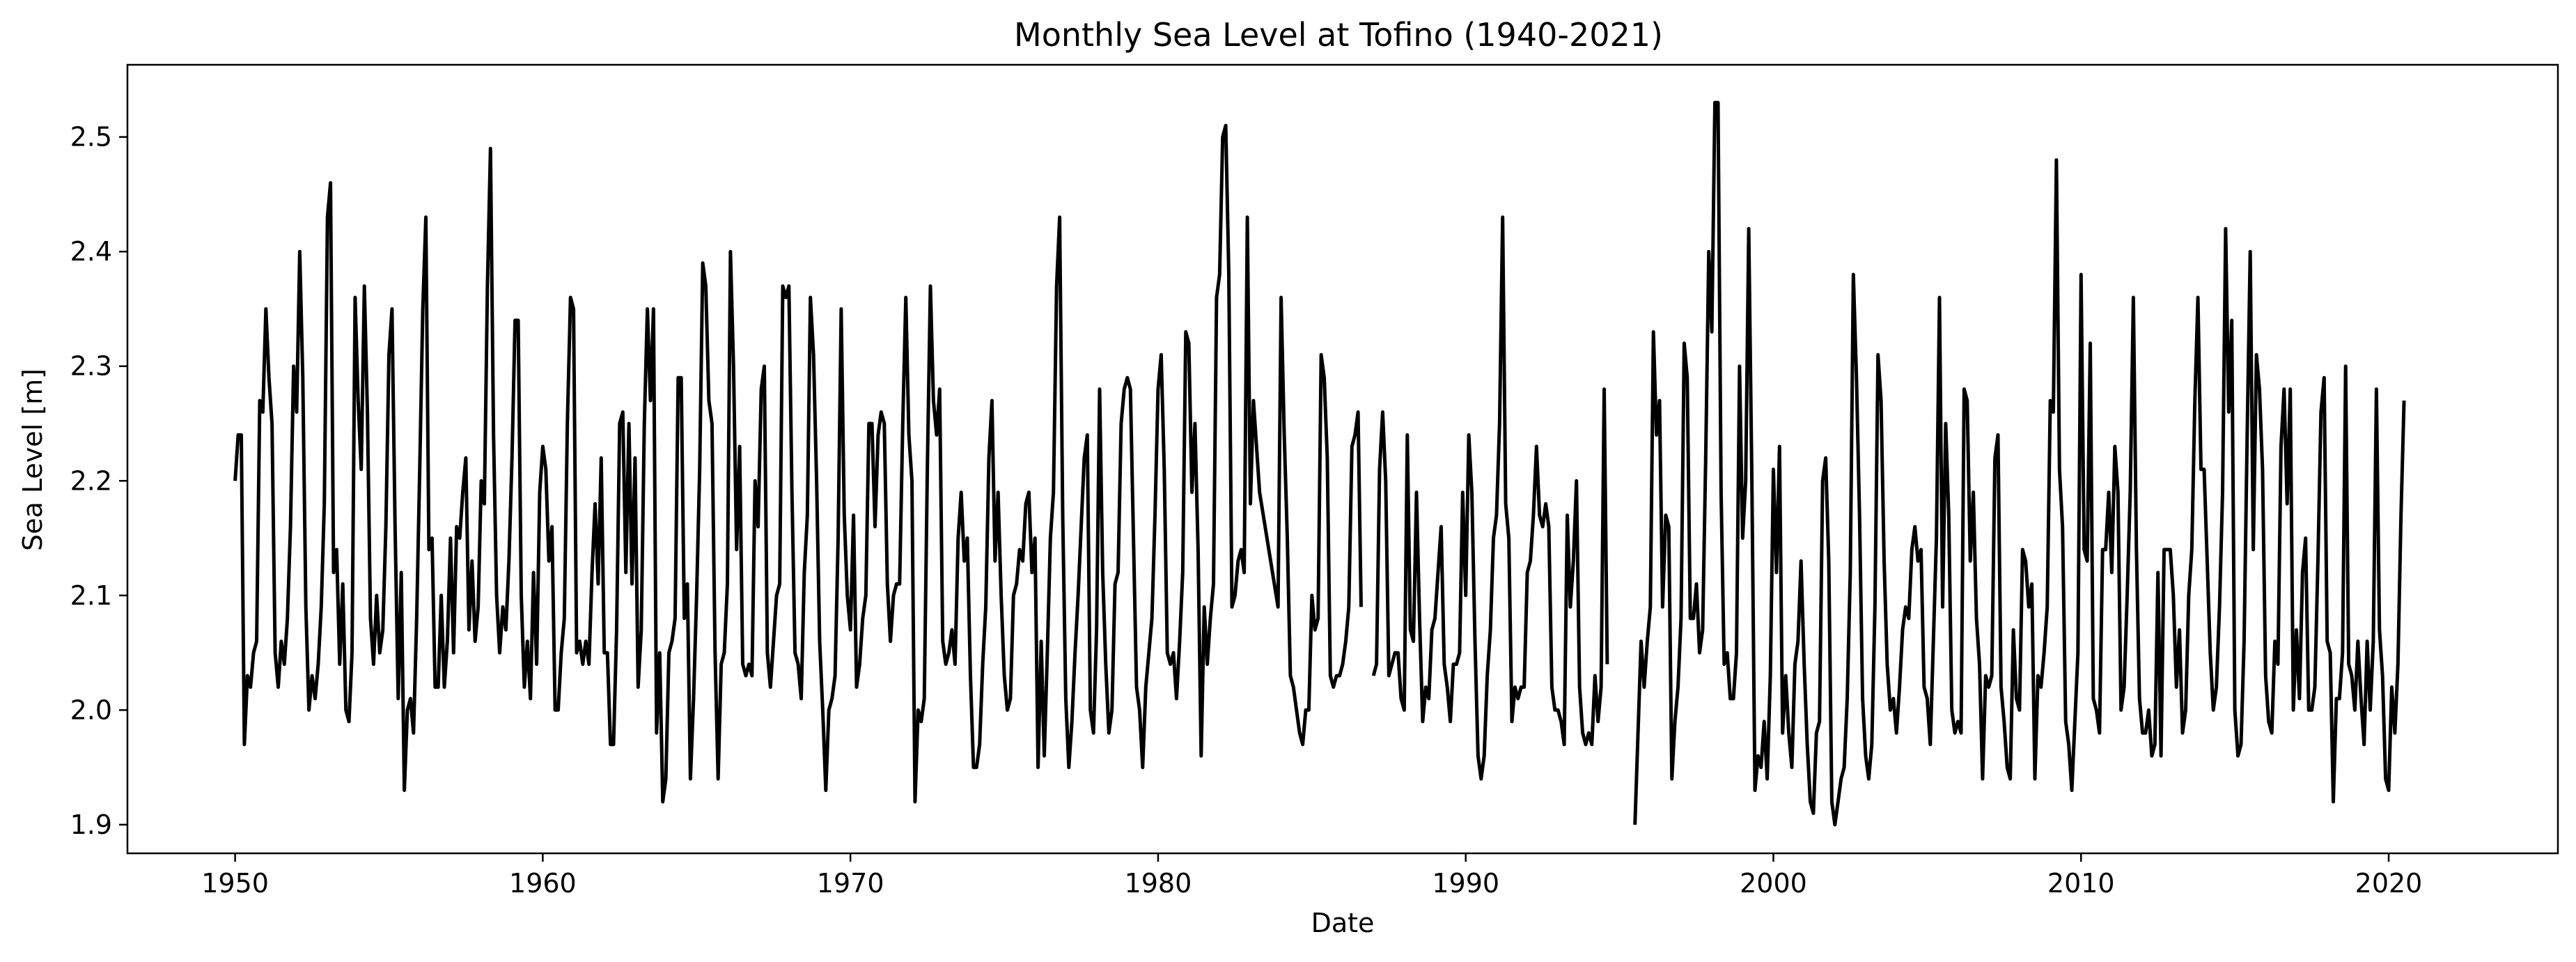  What do you see at coordinates (1338, 35) in the screenshot?
I see `chart-title: Monthly Sea Level at Tofino (1940-2021)` at bounding box center [1338, 35].